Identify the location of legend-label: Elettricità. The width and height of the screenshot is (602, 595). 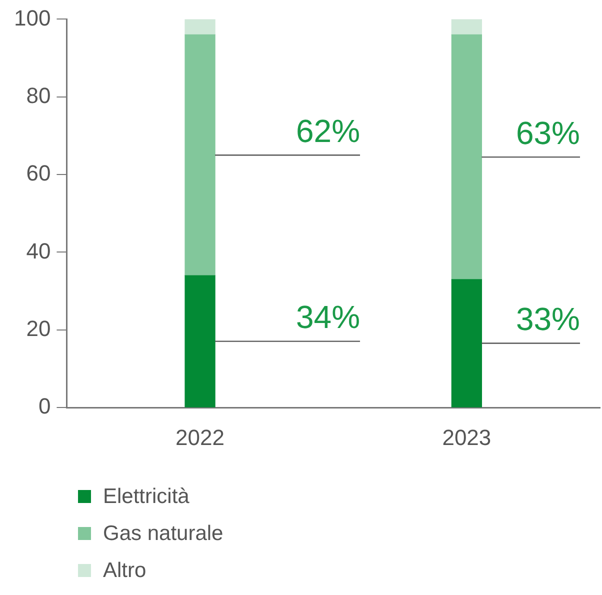
(146, 496).